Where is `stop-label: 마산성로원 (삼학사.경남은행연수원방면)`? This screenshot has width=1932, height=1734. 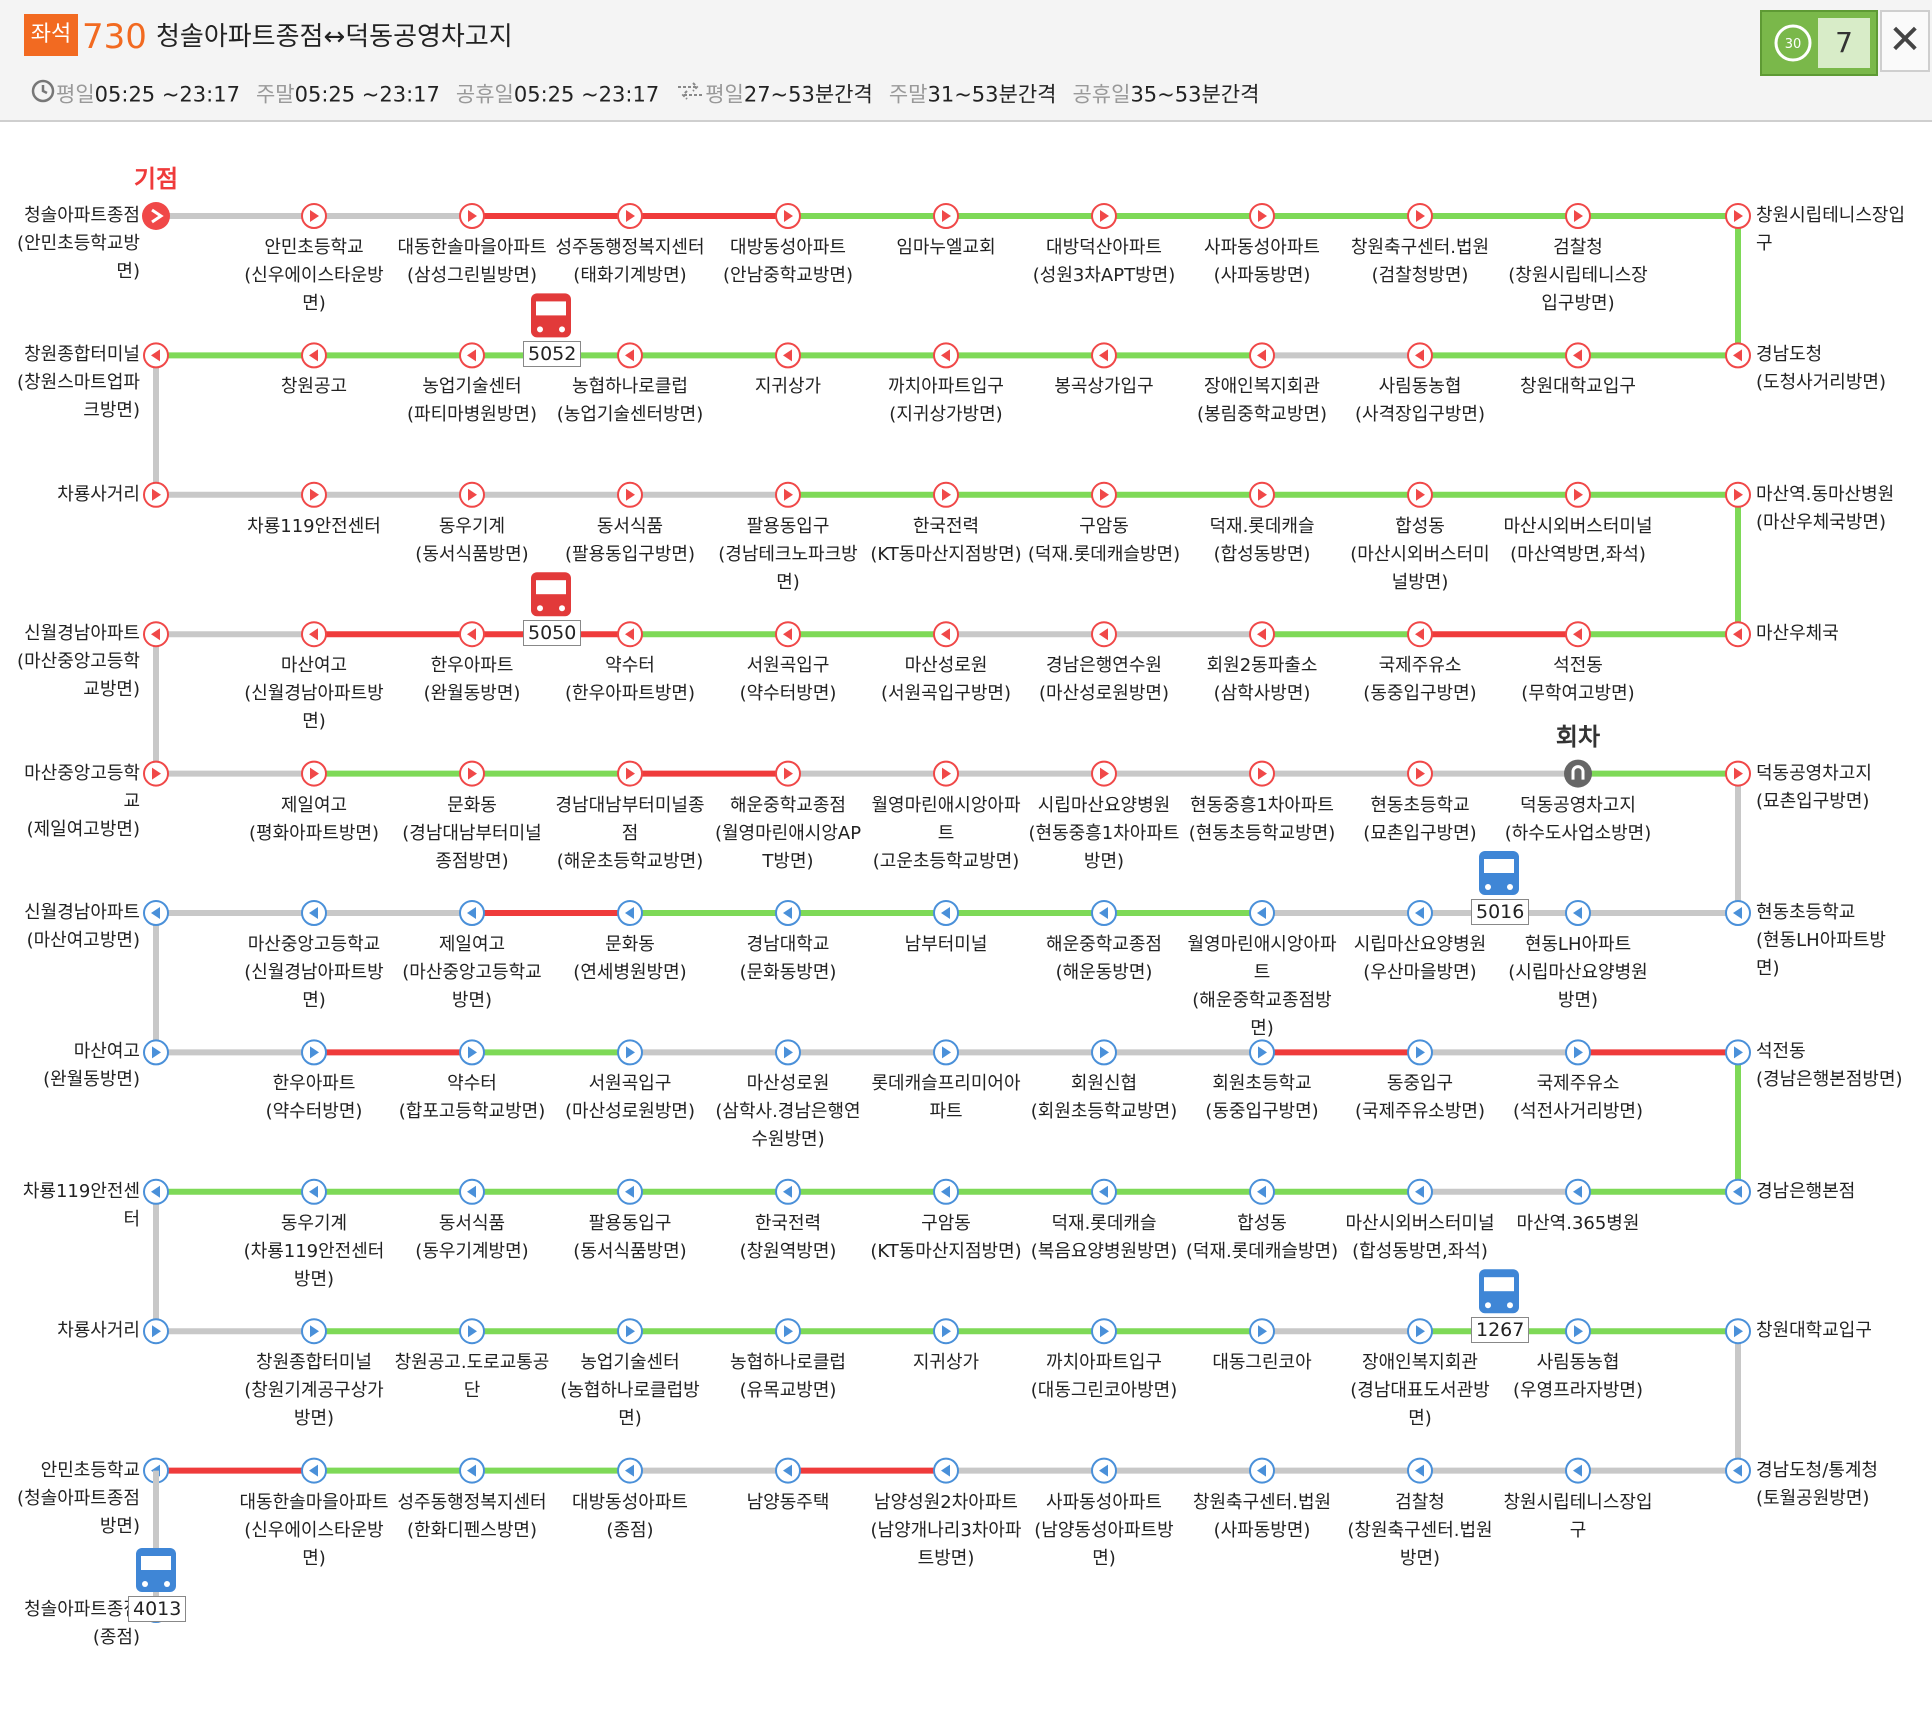 stop-label: 마산성로원 (삼학사.경남은행연수원방면) is located at coordinates (788, 1112).